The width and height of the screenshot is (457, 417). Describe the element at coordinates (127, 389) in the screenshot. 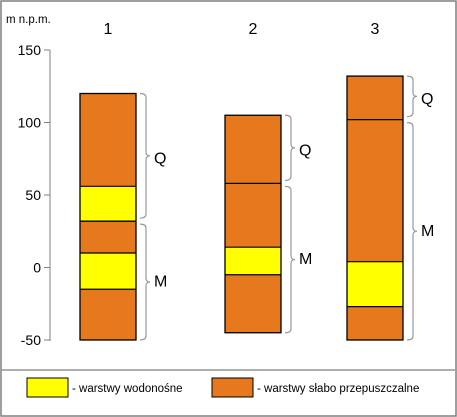

I see `legend-label-wodonosne: - warstwy wodonośne` at that location.